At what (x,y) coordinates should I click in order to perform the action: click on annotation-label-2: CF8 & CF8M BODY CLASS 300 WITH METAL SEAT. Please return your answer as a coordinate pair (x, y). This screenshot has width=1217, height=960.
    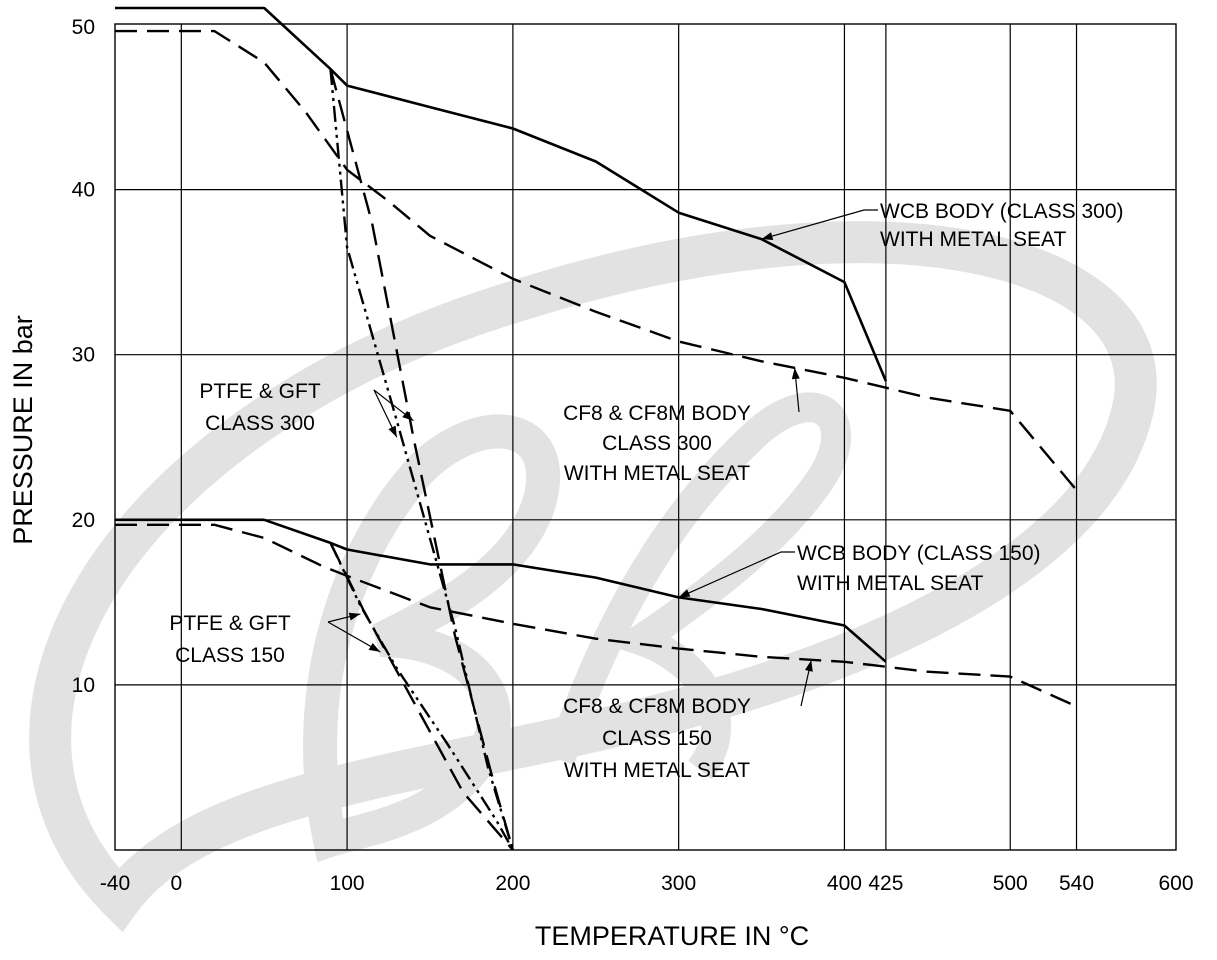
    Looking at the image, I should click on (657, 443).